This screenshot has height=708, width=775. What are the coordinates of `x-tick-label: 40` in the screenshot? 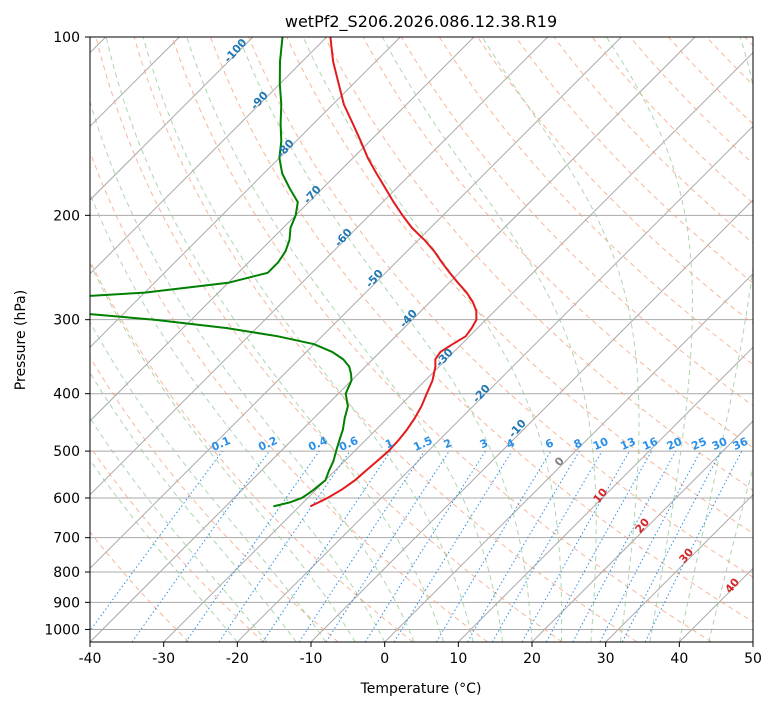 It's located at (679, 659).